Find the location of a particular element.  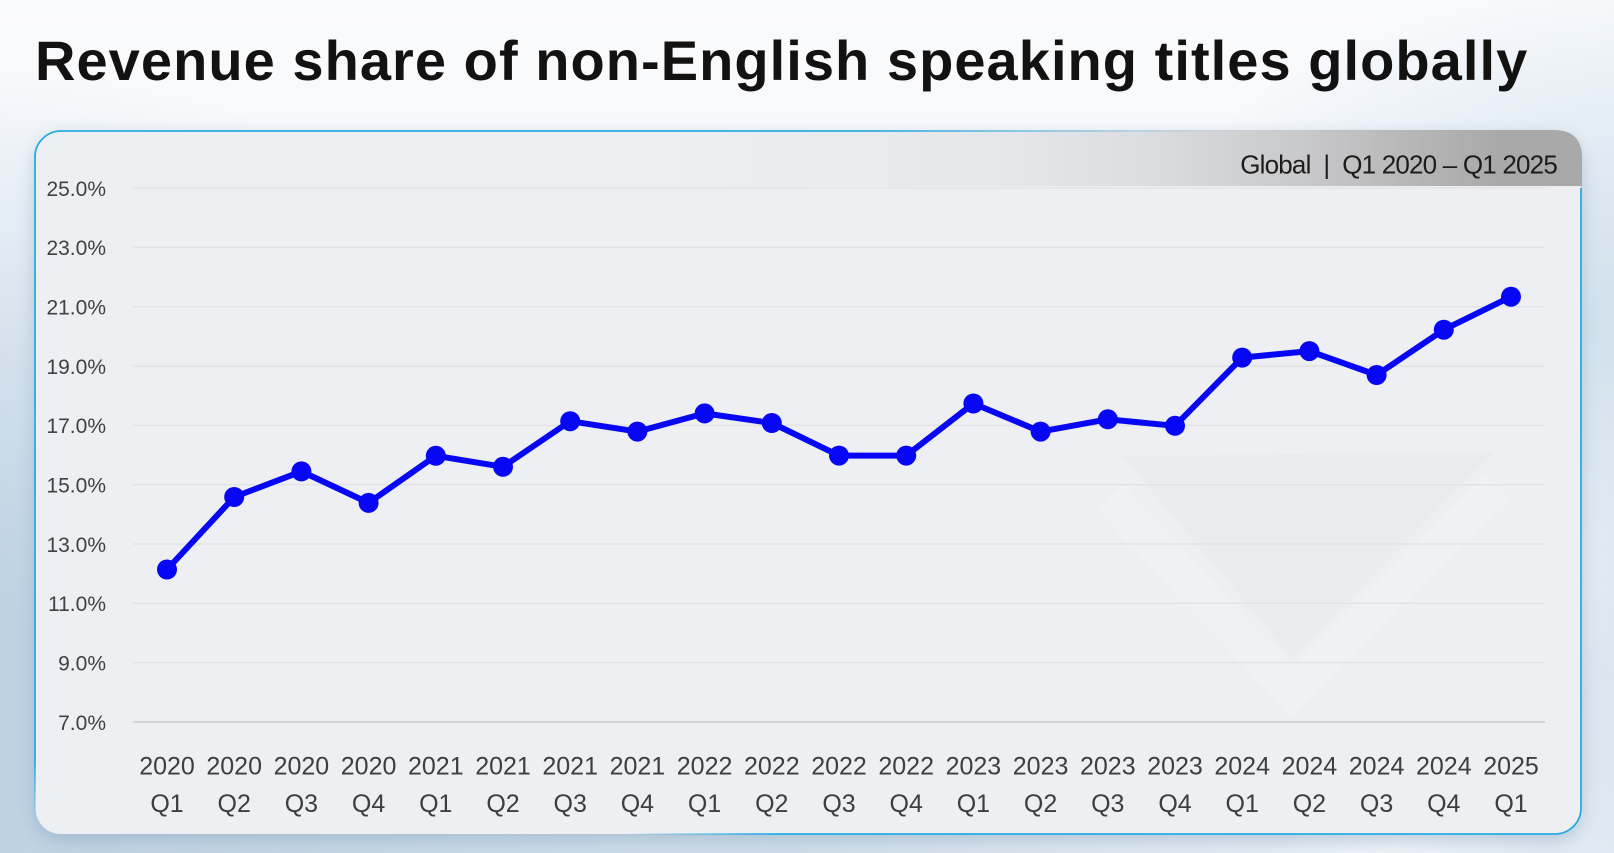

svg-text: 19.0% is located at coordinates (76, 367).